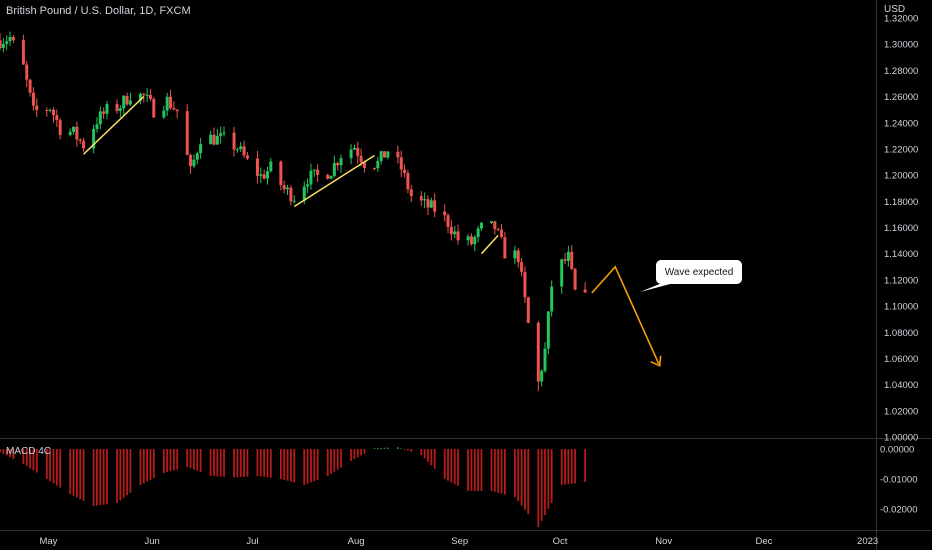  I want to click on wave-expected-callout: Wave expected, so click(699, 272).